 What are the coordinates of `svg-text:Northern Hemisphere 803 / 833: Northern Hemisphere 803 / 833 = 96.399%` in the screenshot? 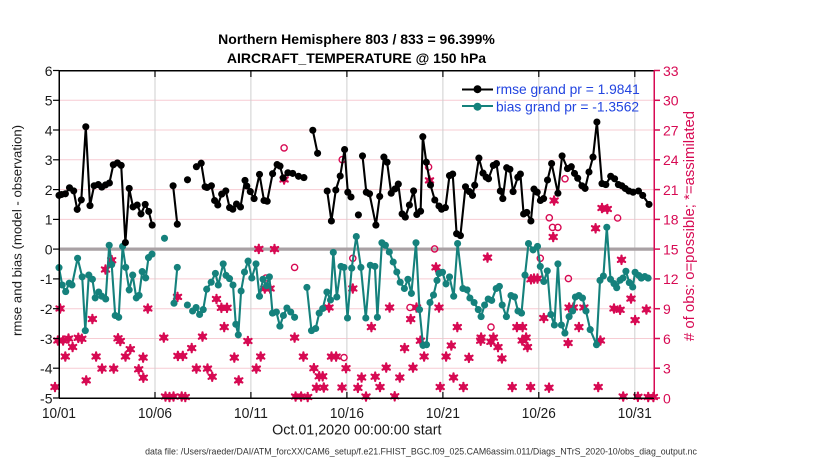 It's located at (356, 39).